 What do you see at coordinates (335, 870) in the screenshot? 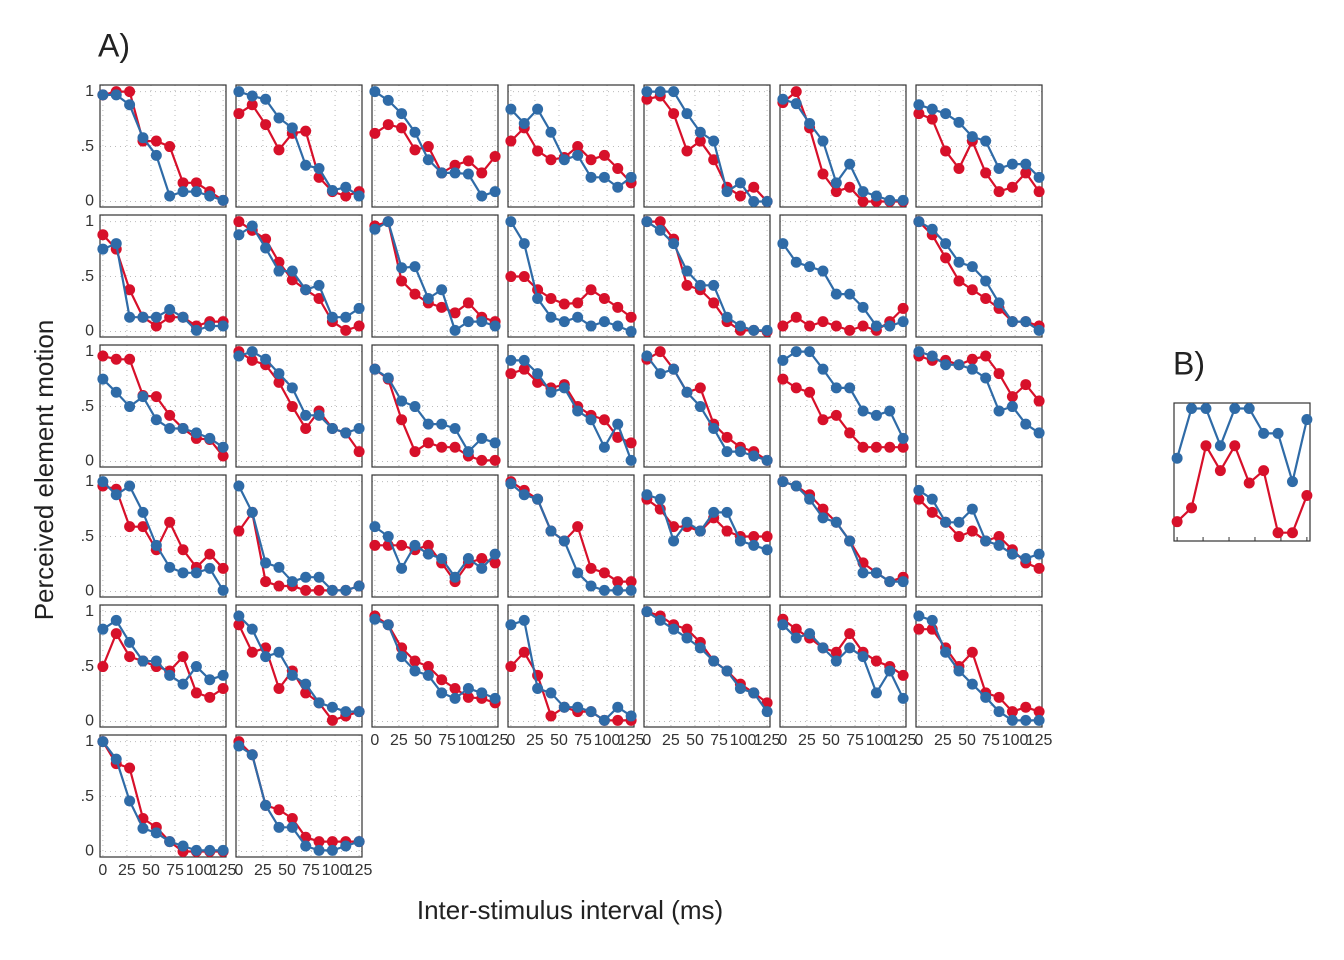
I see `x-tick-label: 100` at bounding box center [335, 870].